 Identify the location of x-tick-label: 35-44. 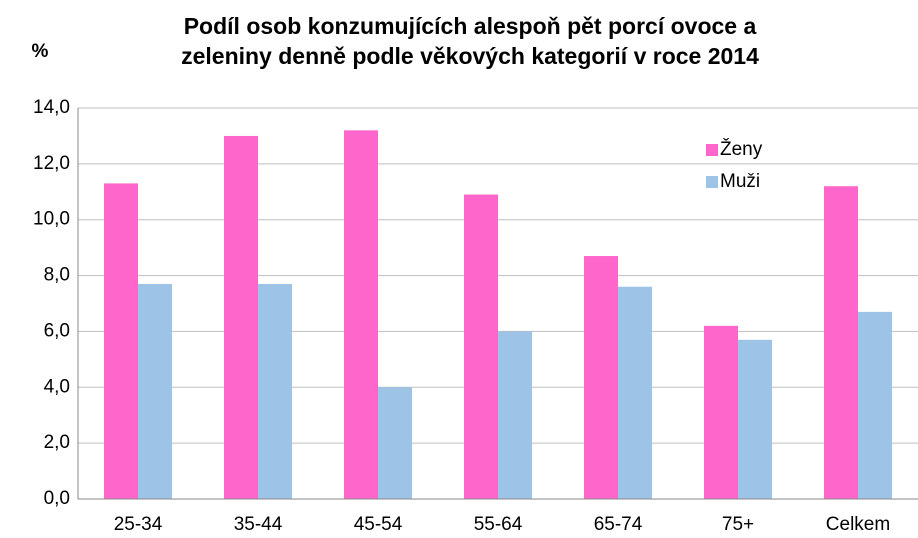
(258, 524).